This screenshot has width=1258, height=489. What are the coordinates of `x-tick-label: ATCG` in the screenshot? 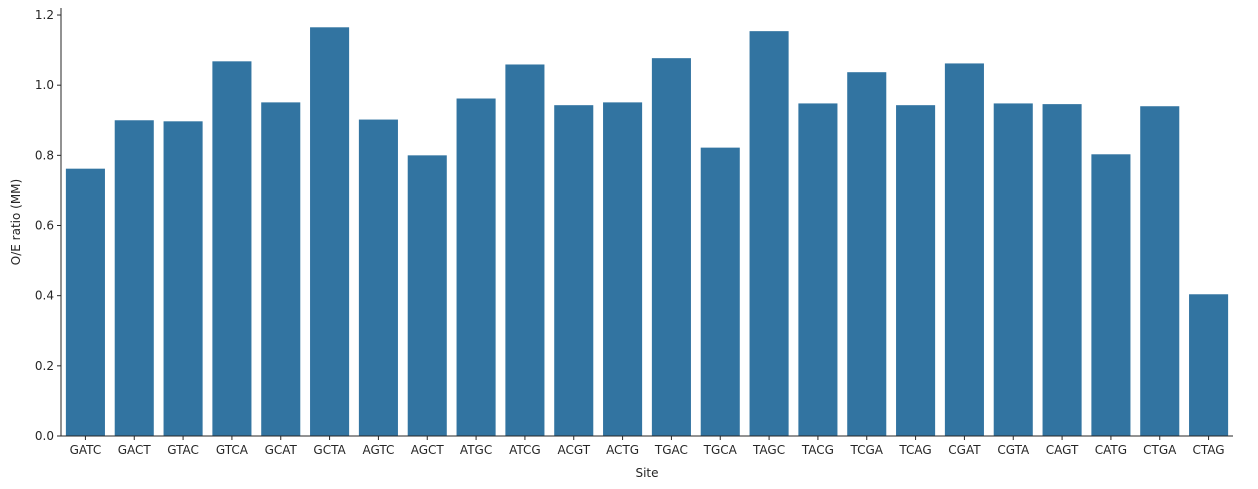 It's located at (525, 450).